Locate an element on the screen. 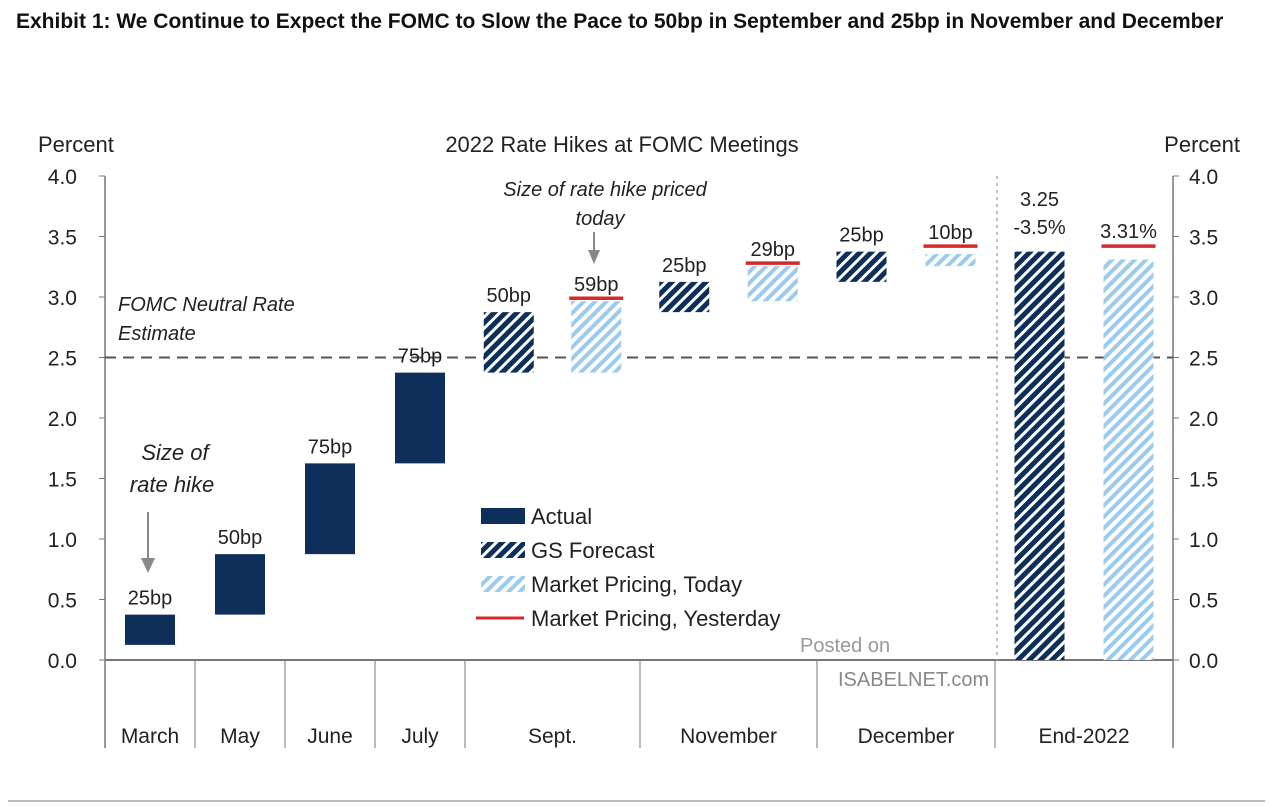 This screenshot has width=1271, height=812. annotation-size-of-rate-hike-1: Size of is located at coordinates (176, 452).